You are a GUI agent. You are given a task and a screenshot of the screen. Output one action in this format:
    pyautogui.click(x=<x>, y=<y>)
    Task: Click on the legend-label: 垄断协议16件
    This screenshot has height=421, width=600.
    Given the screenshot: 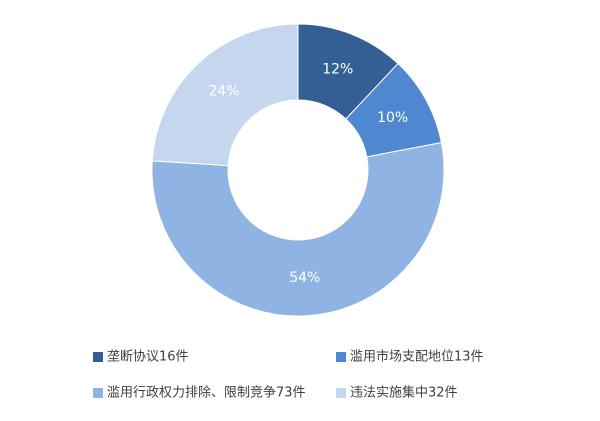 What is the action you would take?
    pyautogui.click(x=148, y=357)
    